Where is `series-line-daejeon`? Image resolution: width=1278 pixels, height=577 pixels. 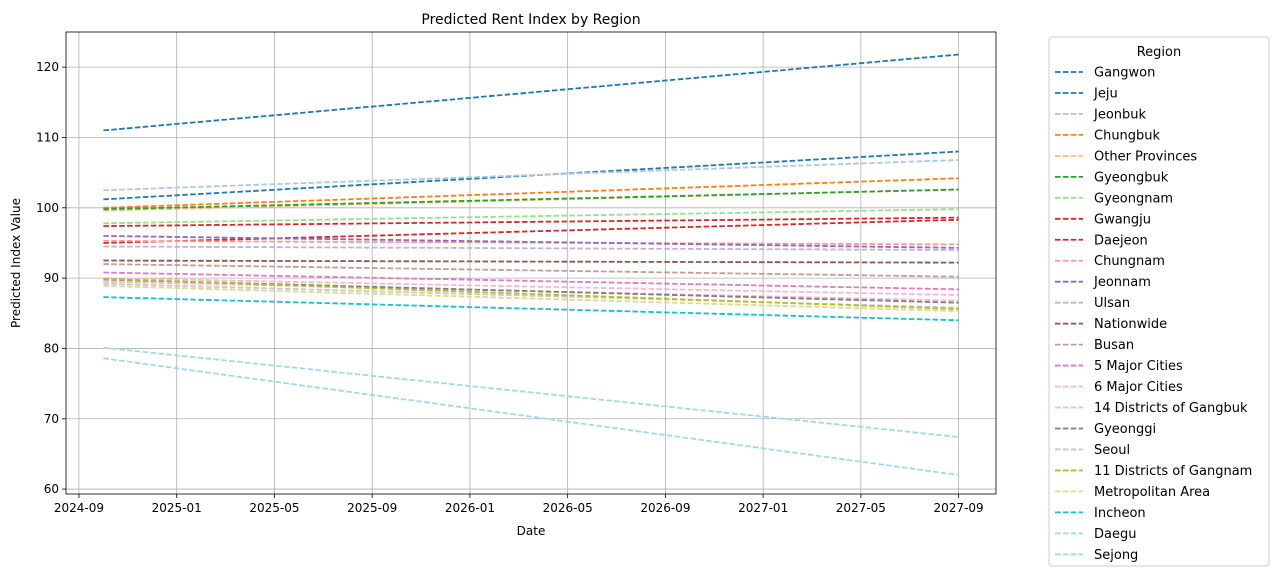
series-line-daejeon is located at coordinates (531, 231).